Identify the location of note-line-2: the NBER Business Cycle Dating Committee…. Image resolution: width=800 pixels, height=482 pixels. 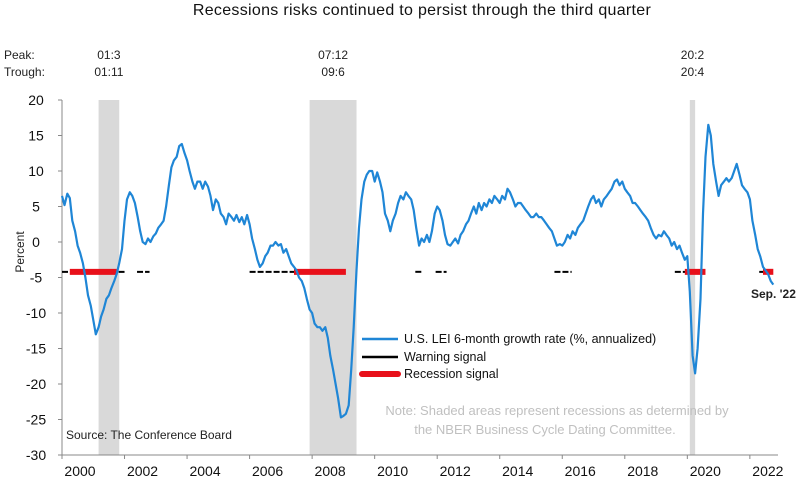
(545, 429).